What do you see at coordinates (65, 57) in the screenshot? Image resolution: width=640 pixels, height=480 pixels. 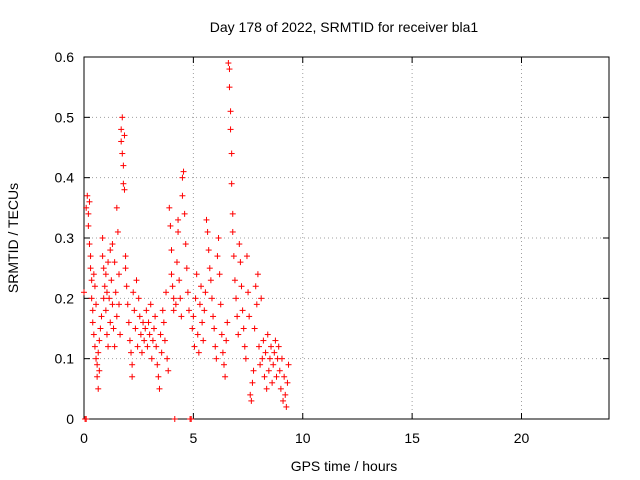 I see `y-tick-label: 0.6` at bounding box center [65, 57].